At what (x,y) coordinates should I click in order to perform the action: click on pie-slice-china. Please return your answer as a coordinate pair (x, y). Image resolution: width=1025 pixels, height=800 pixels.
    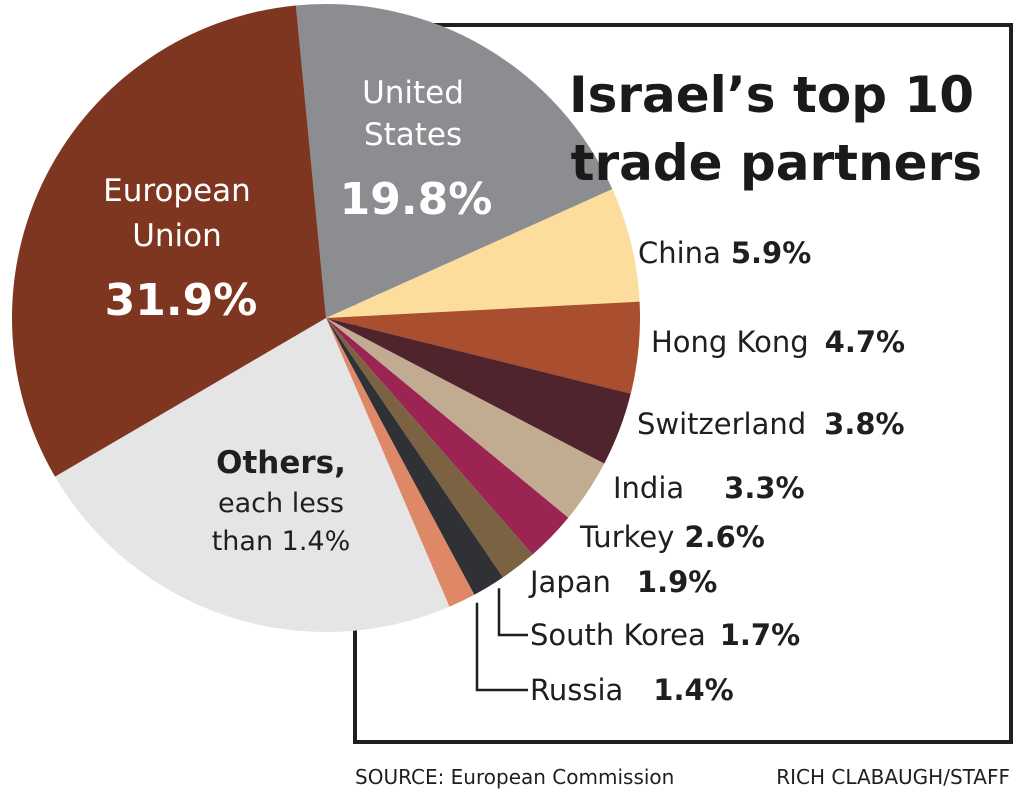
    Looking at the image, I should click on (483, 253).